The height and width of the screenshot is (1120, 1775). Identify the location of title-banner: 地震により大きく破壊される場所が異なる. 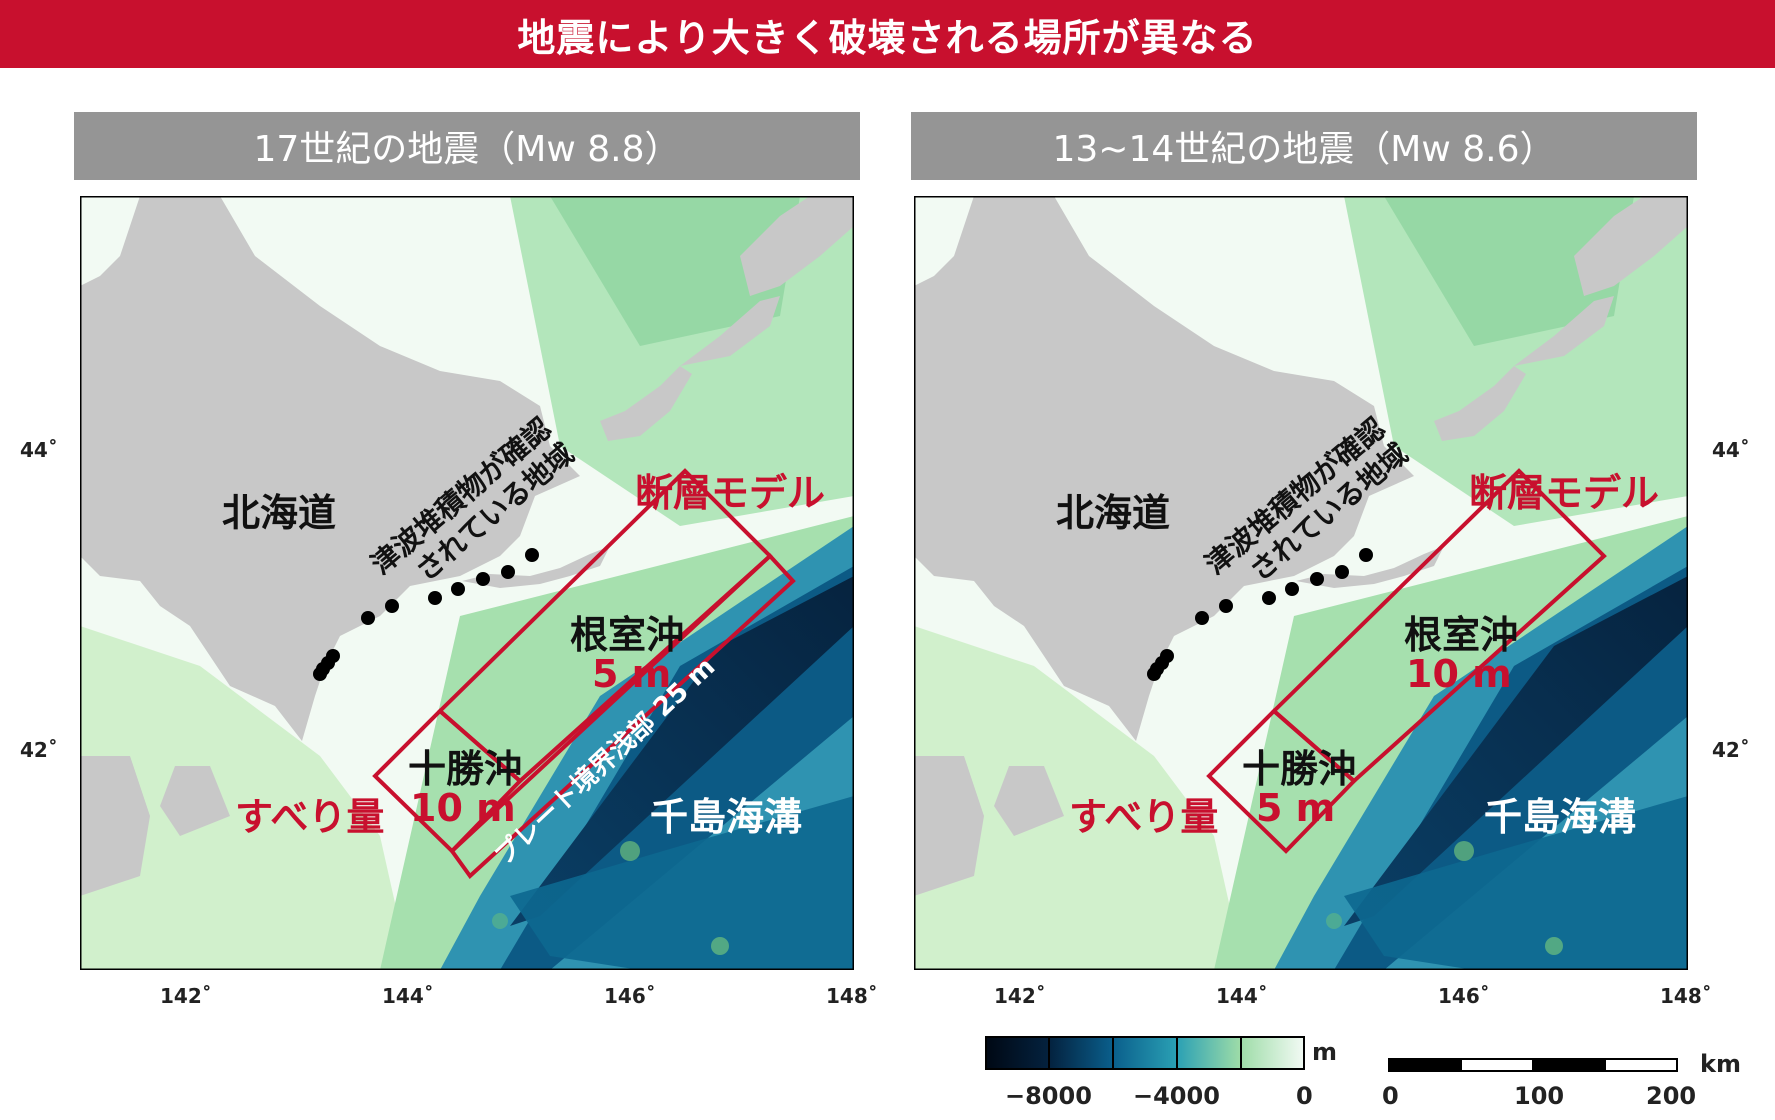
(887, 34).